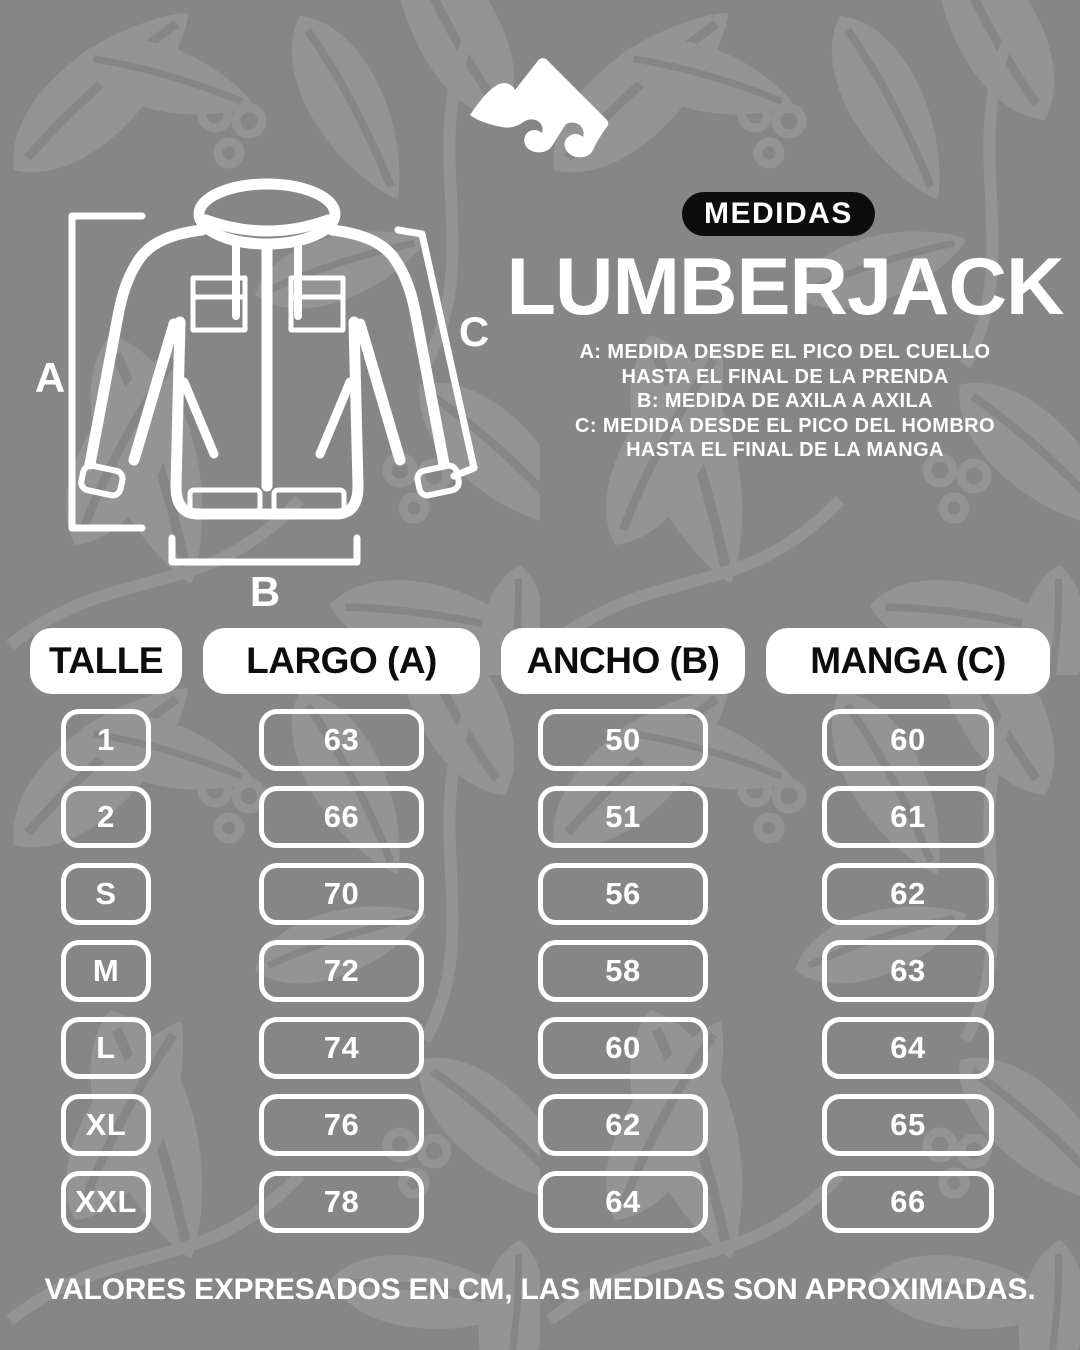 The image size is (1080, 1350). What do you see at coordinates (265, 589) in the screenshot?
I see `measure-label-b: B` at bounding box center [265, 589].